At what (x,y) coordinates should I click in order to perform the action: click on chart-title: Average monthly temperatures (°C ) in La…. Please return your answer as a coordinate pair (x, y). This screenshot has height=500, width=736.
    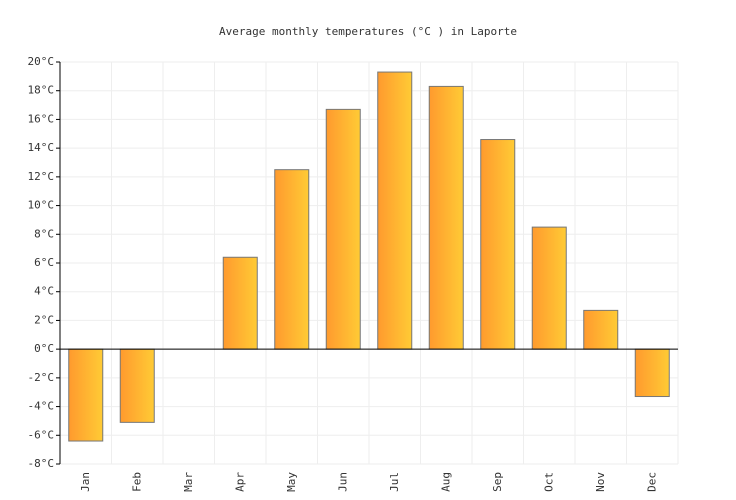
    Looking at the image, I should click on (368, 31).